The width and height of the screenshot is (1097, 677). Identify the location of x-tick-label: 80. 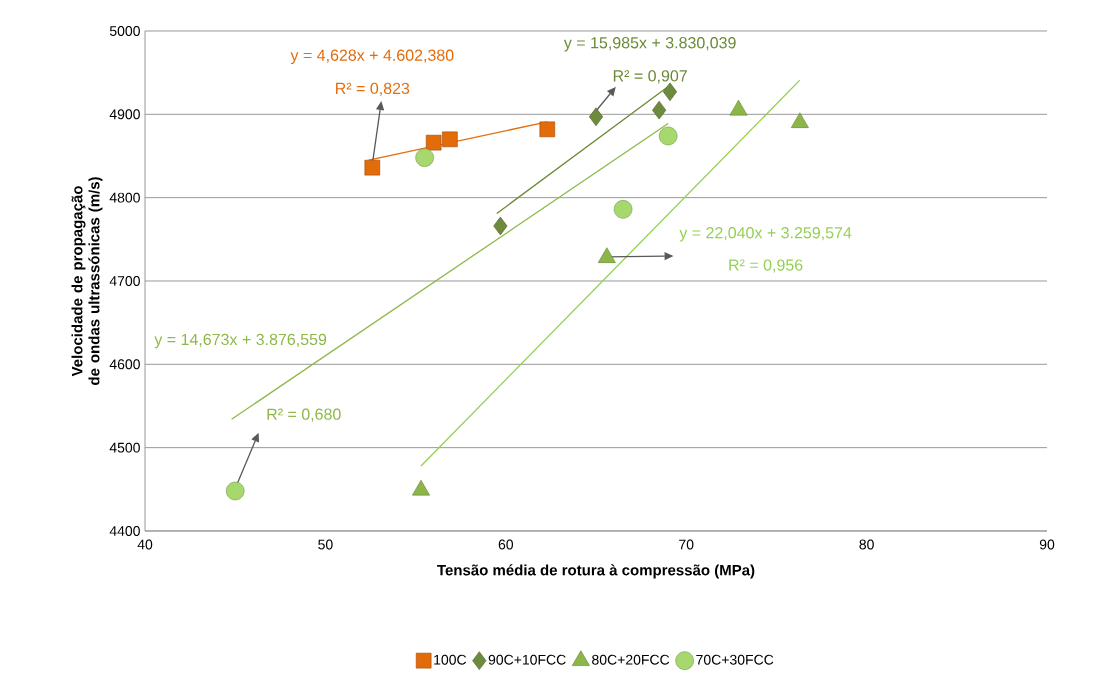
(866, 544).